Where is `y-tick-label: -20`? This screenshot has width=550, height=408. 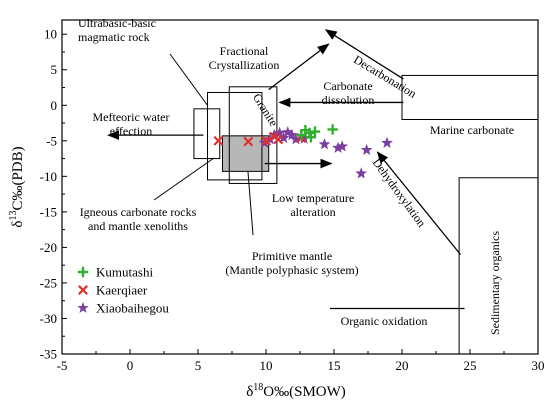 y-tick-label: -20 is located at coordinates (48, 247).